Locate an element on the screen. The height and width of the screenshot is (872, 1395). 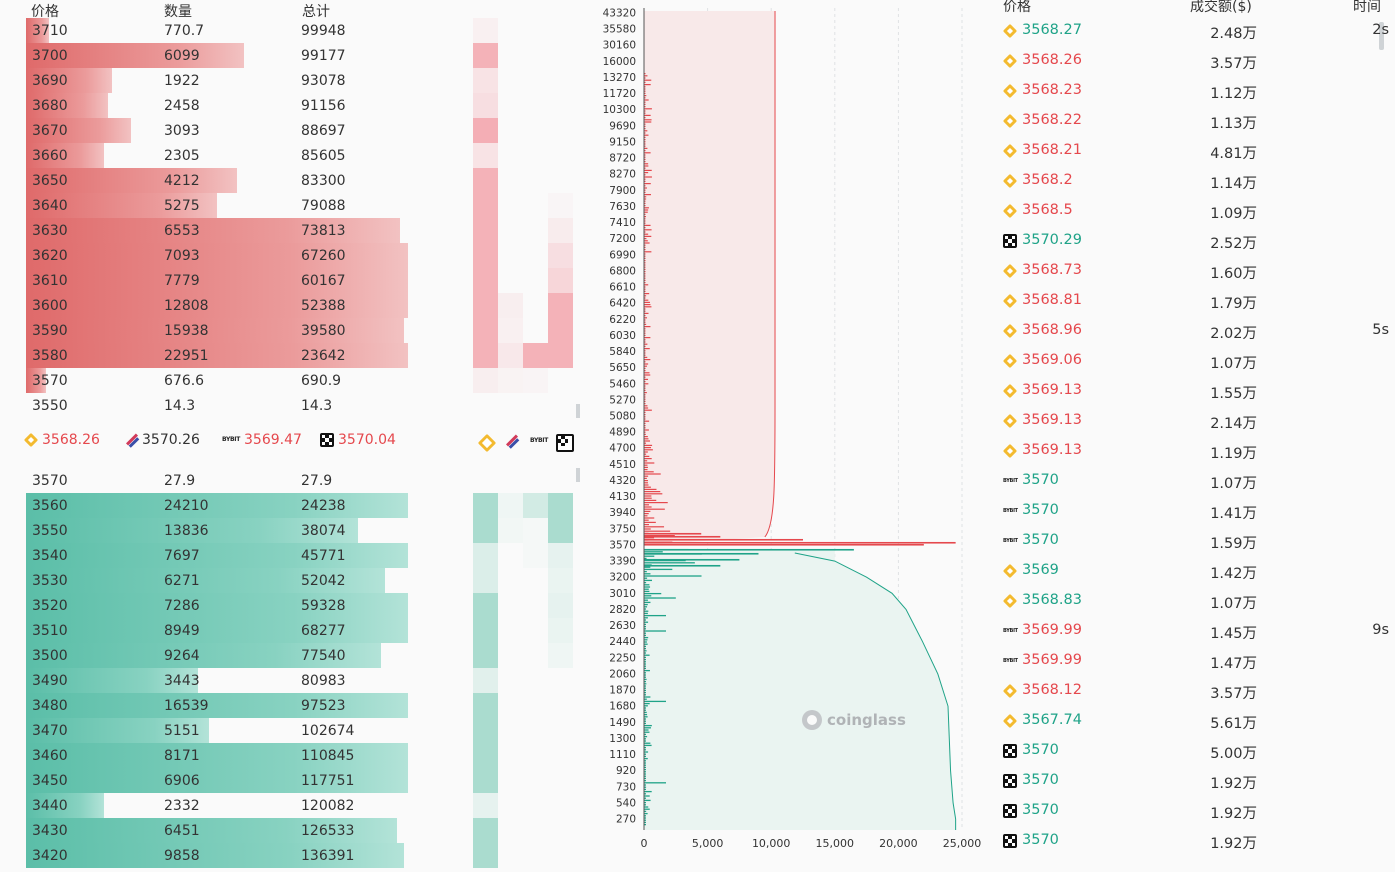
bid-depth-bar is located at coordinates (117, 730).